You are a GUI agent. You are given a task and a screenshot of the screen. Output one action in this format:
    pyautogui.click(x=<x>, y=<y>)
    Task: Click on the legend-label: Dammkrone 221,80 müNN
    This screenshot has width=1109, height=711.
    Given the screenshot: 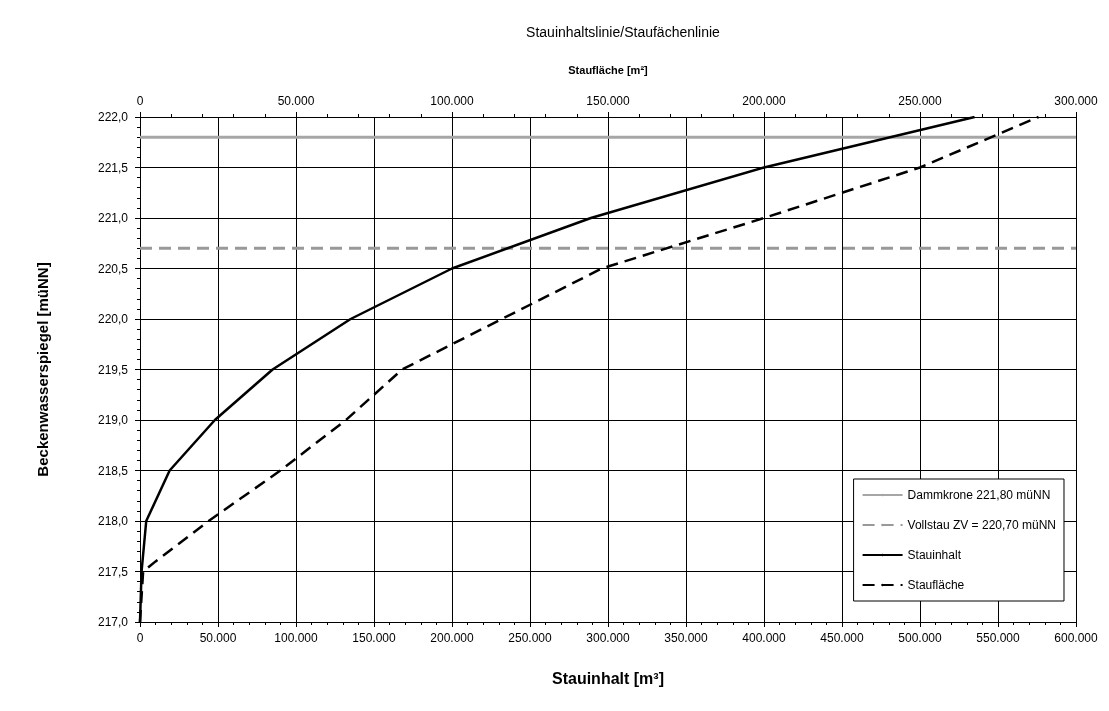 What is the action you would take?
    pyautogui.click(x=979, y=495)
    